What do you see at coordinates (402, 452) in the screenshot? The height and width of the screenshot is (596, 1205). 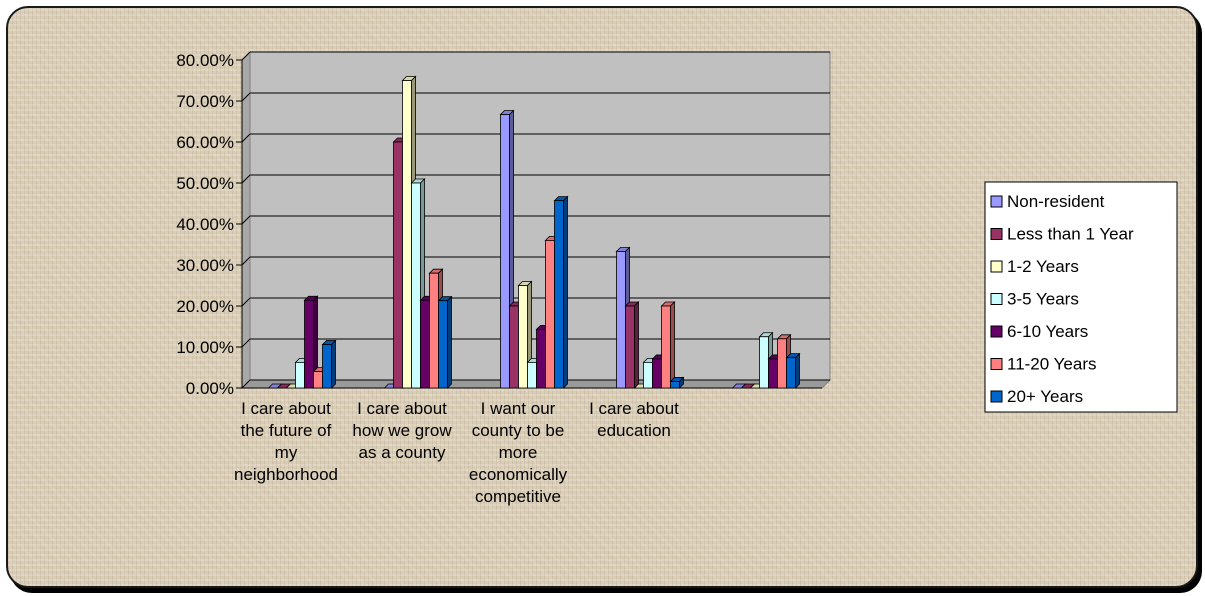 I see `x-category-label: as a county` at bounding box center [402, 452].